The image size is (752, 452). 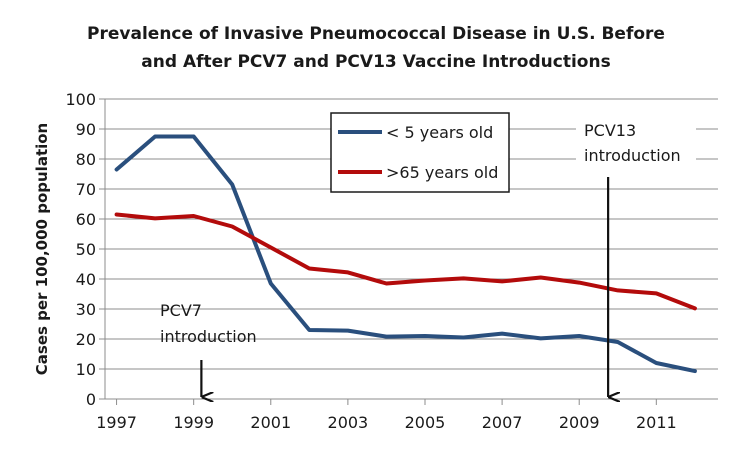 I want to click on annotation-pcv7: PCV7 introduction, so click(x=208, y=349).